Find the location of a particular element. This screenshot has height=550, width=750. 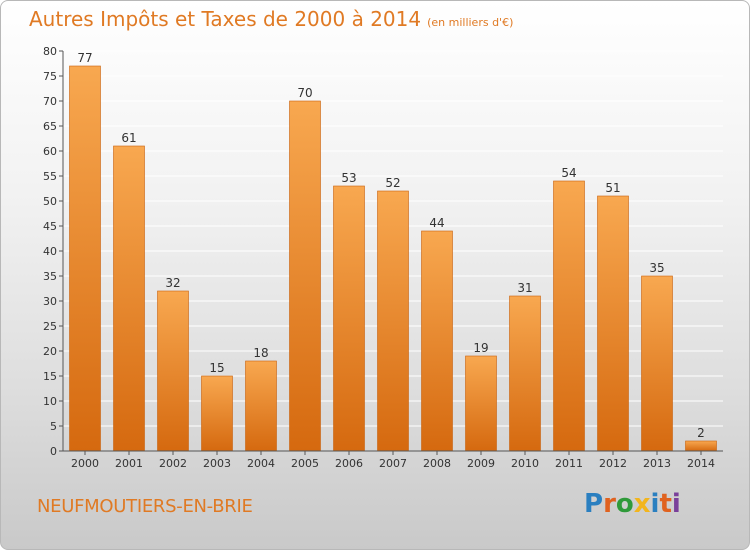

data-label: 32 is located at coordinates (172, 283).